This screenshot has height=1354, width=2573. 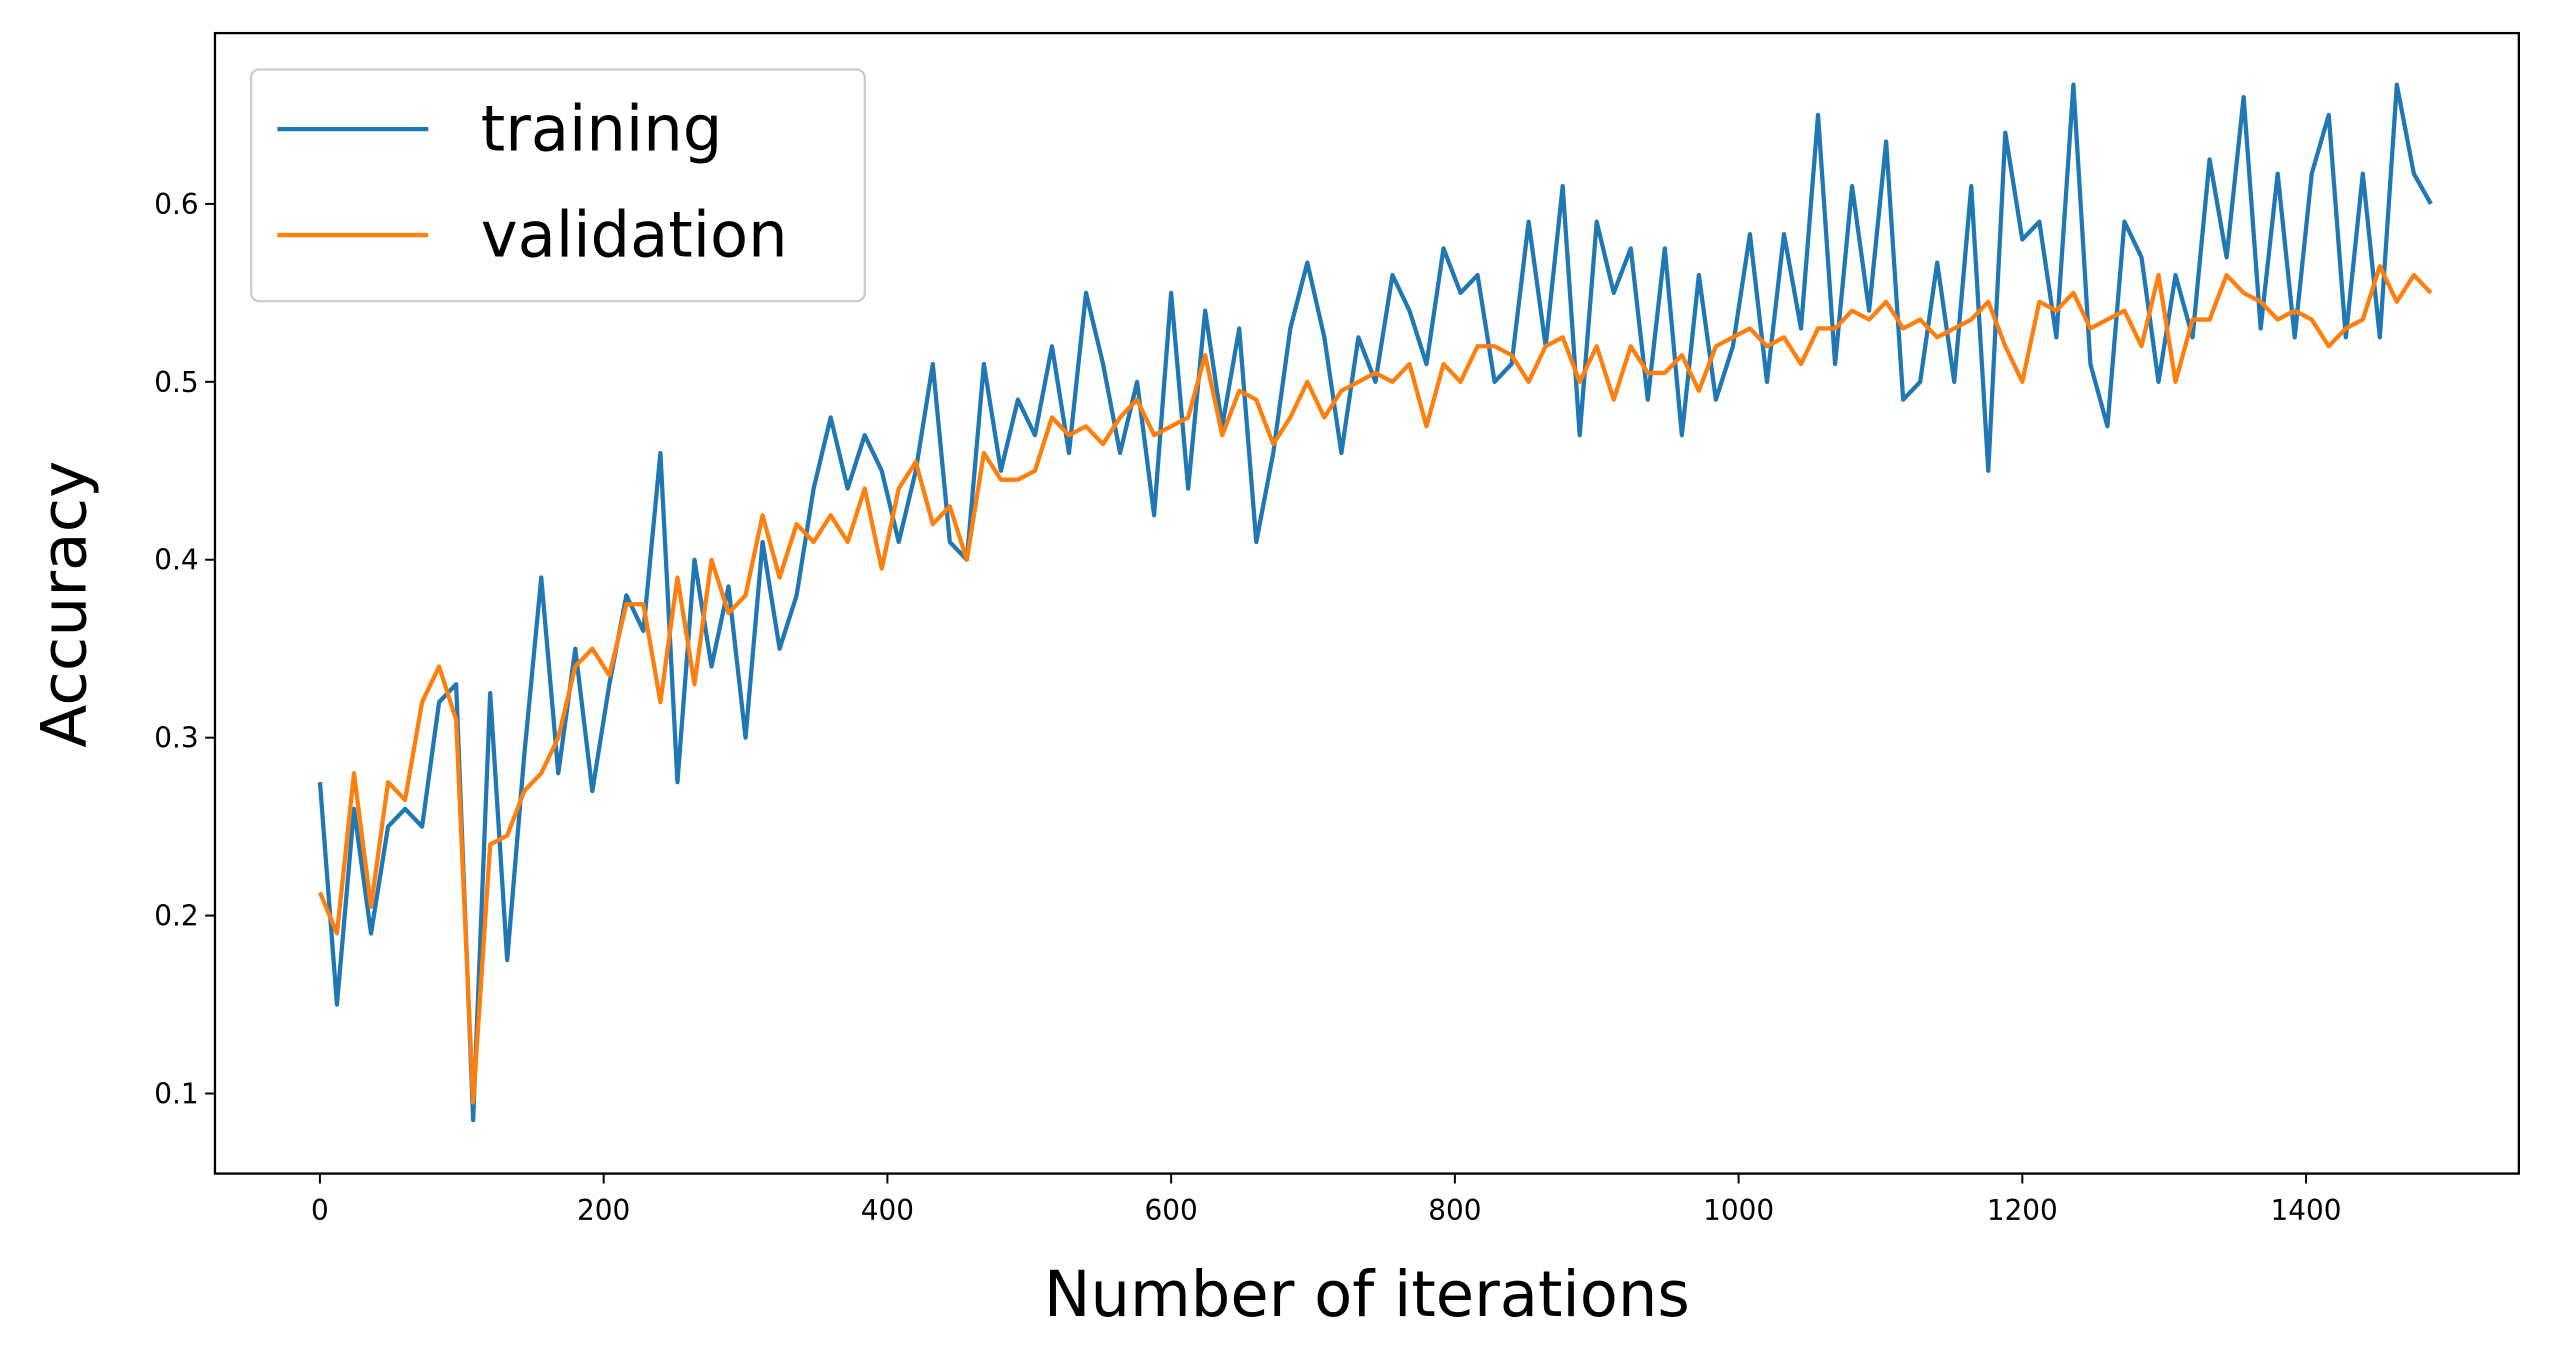 I want to click on x-tick-label: 200, so click(x=603, y=1210).